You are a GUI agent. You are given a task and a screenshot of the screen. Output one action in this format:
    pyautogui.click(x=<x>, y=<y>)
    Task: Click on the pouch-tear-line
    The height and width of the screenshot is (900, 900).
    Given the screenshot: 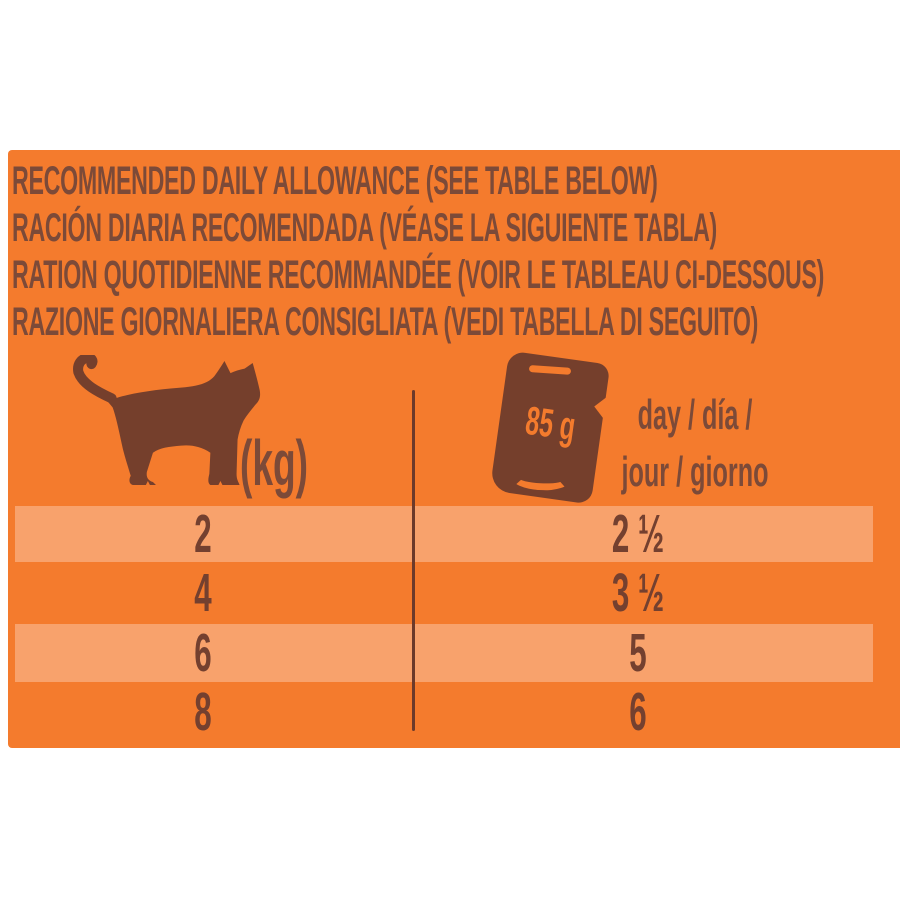 What is the action you would take?
    pyautogui.click(x=550, y=369)
    